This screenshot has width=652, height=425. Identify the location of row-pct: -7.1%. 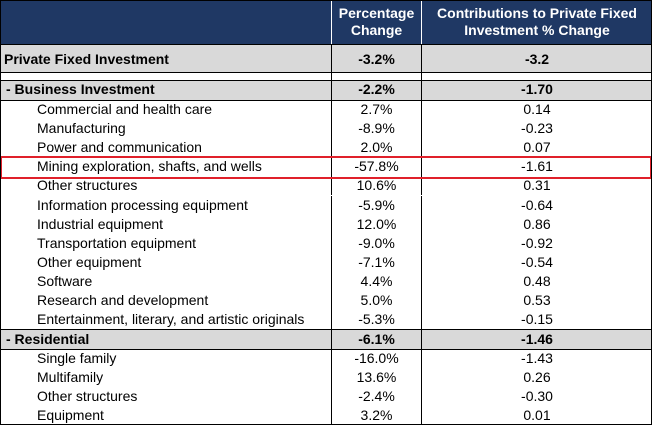
(376, 261).